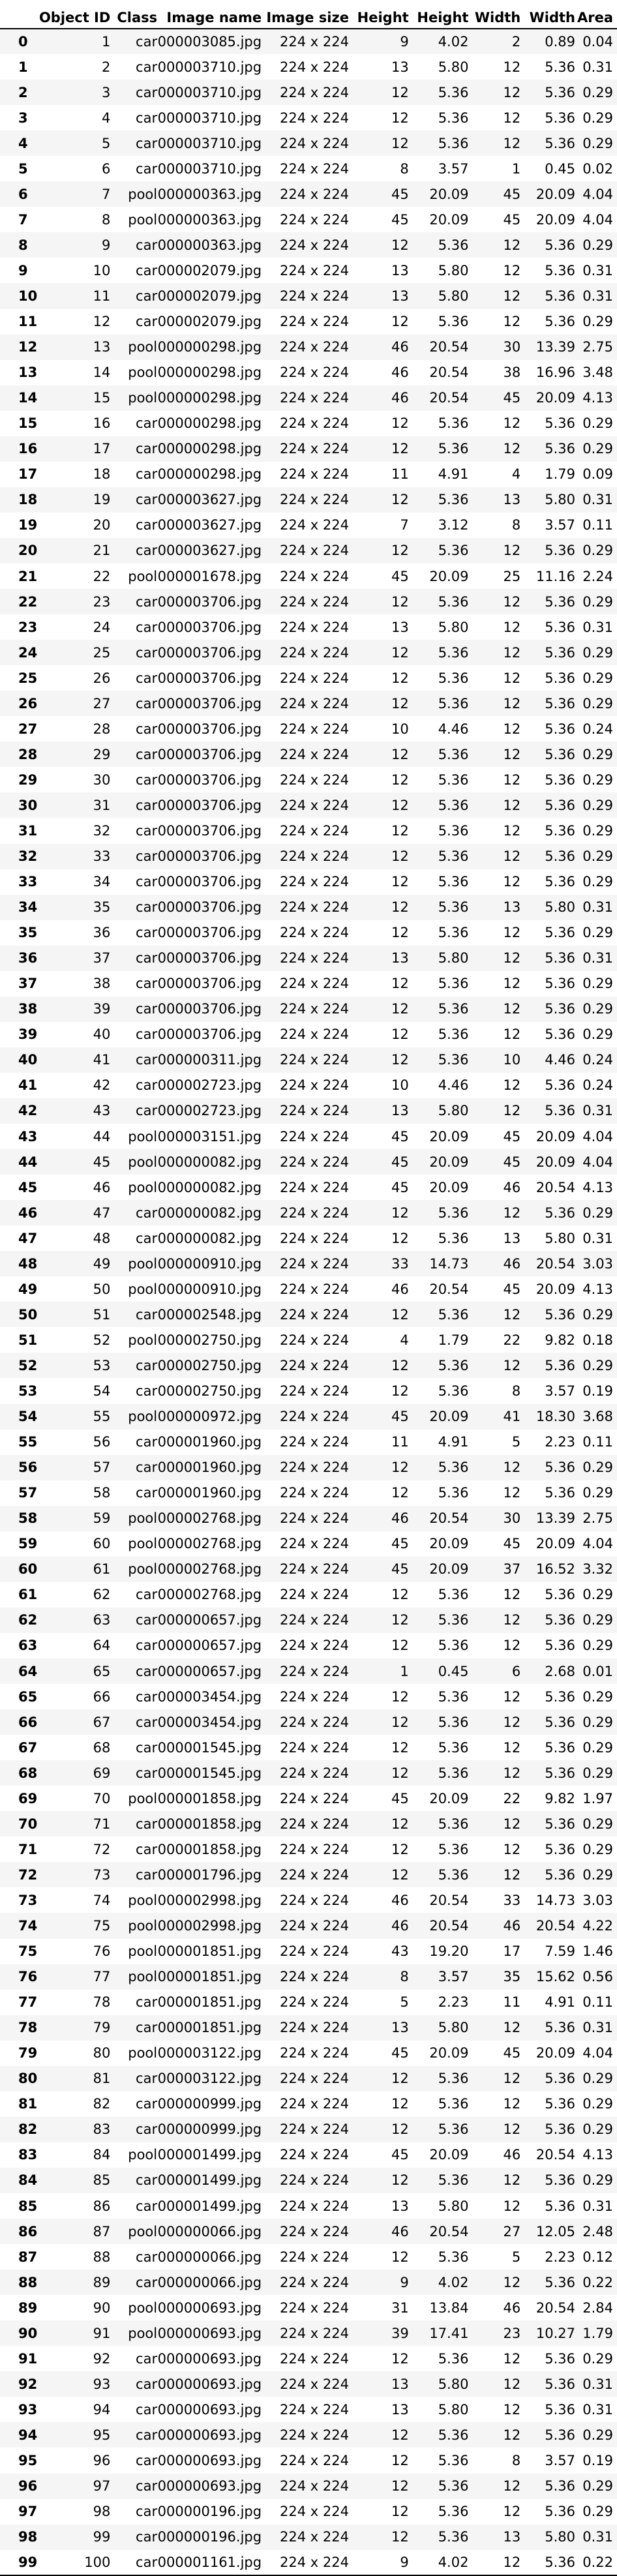 The width and height of the screenshot is (617, 2576). Describe the element at coordinates (209, 347) in the screenshot. I see `cell-image-name: 000000298.jpg` at that location.